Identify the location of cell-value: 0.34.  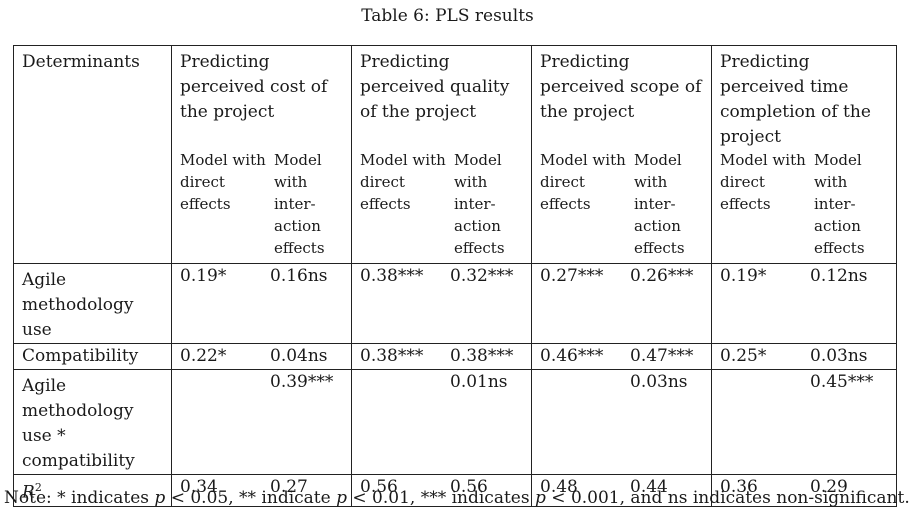
(199, 487).